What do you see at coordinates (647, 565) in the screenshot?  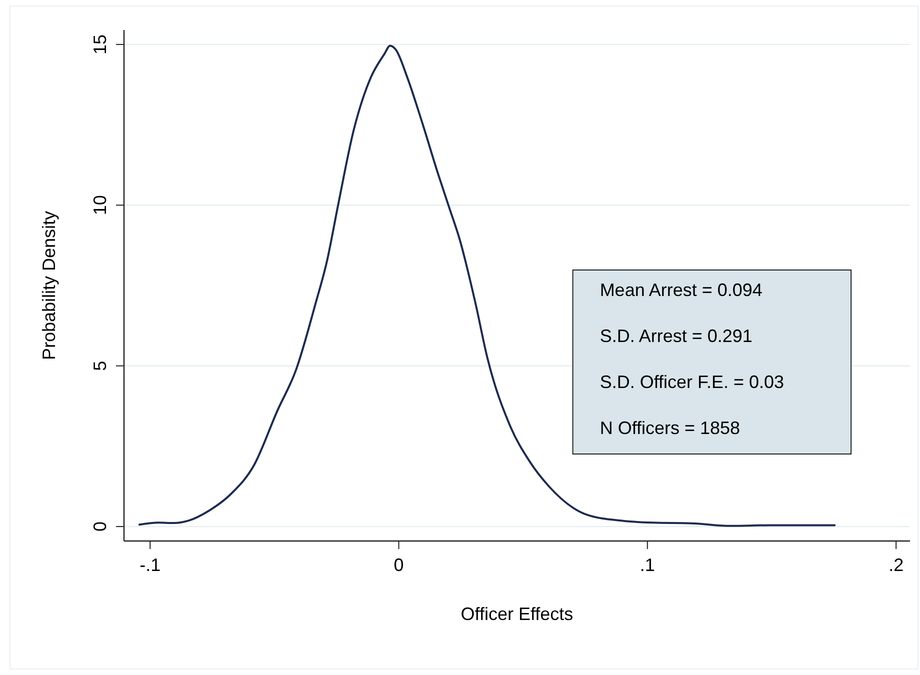 I see `x-tick-label: .1` at bounding box center [647, 565].